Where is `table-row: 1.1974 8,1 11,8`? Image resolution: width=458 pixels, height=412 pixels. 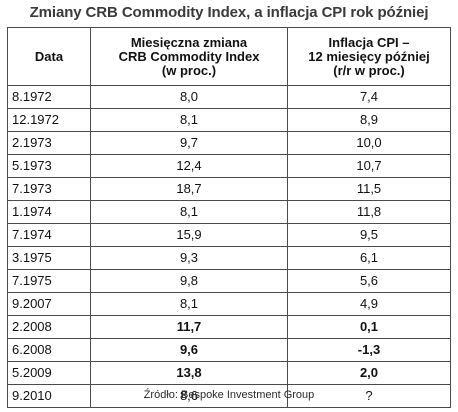 table-row: 1.1974 8,1 11,8 is located at coordinates (229, 212).